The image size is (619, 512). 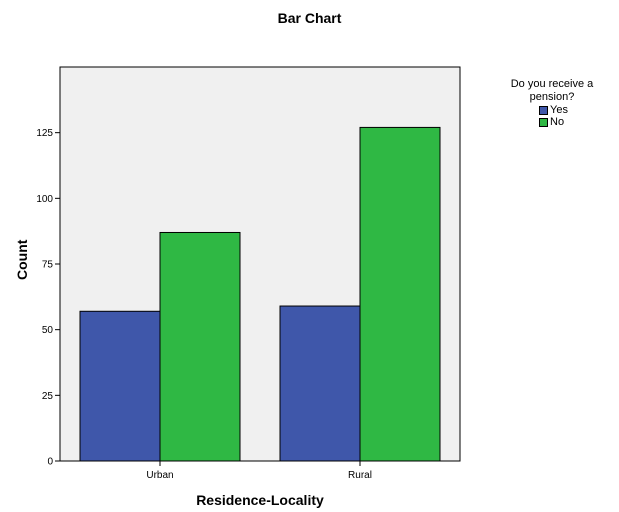 I want to click on legend: Do you receive a pension? Yes No, so click(x=552, y=103).